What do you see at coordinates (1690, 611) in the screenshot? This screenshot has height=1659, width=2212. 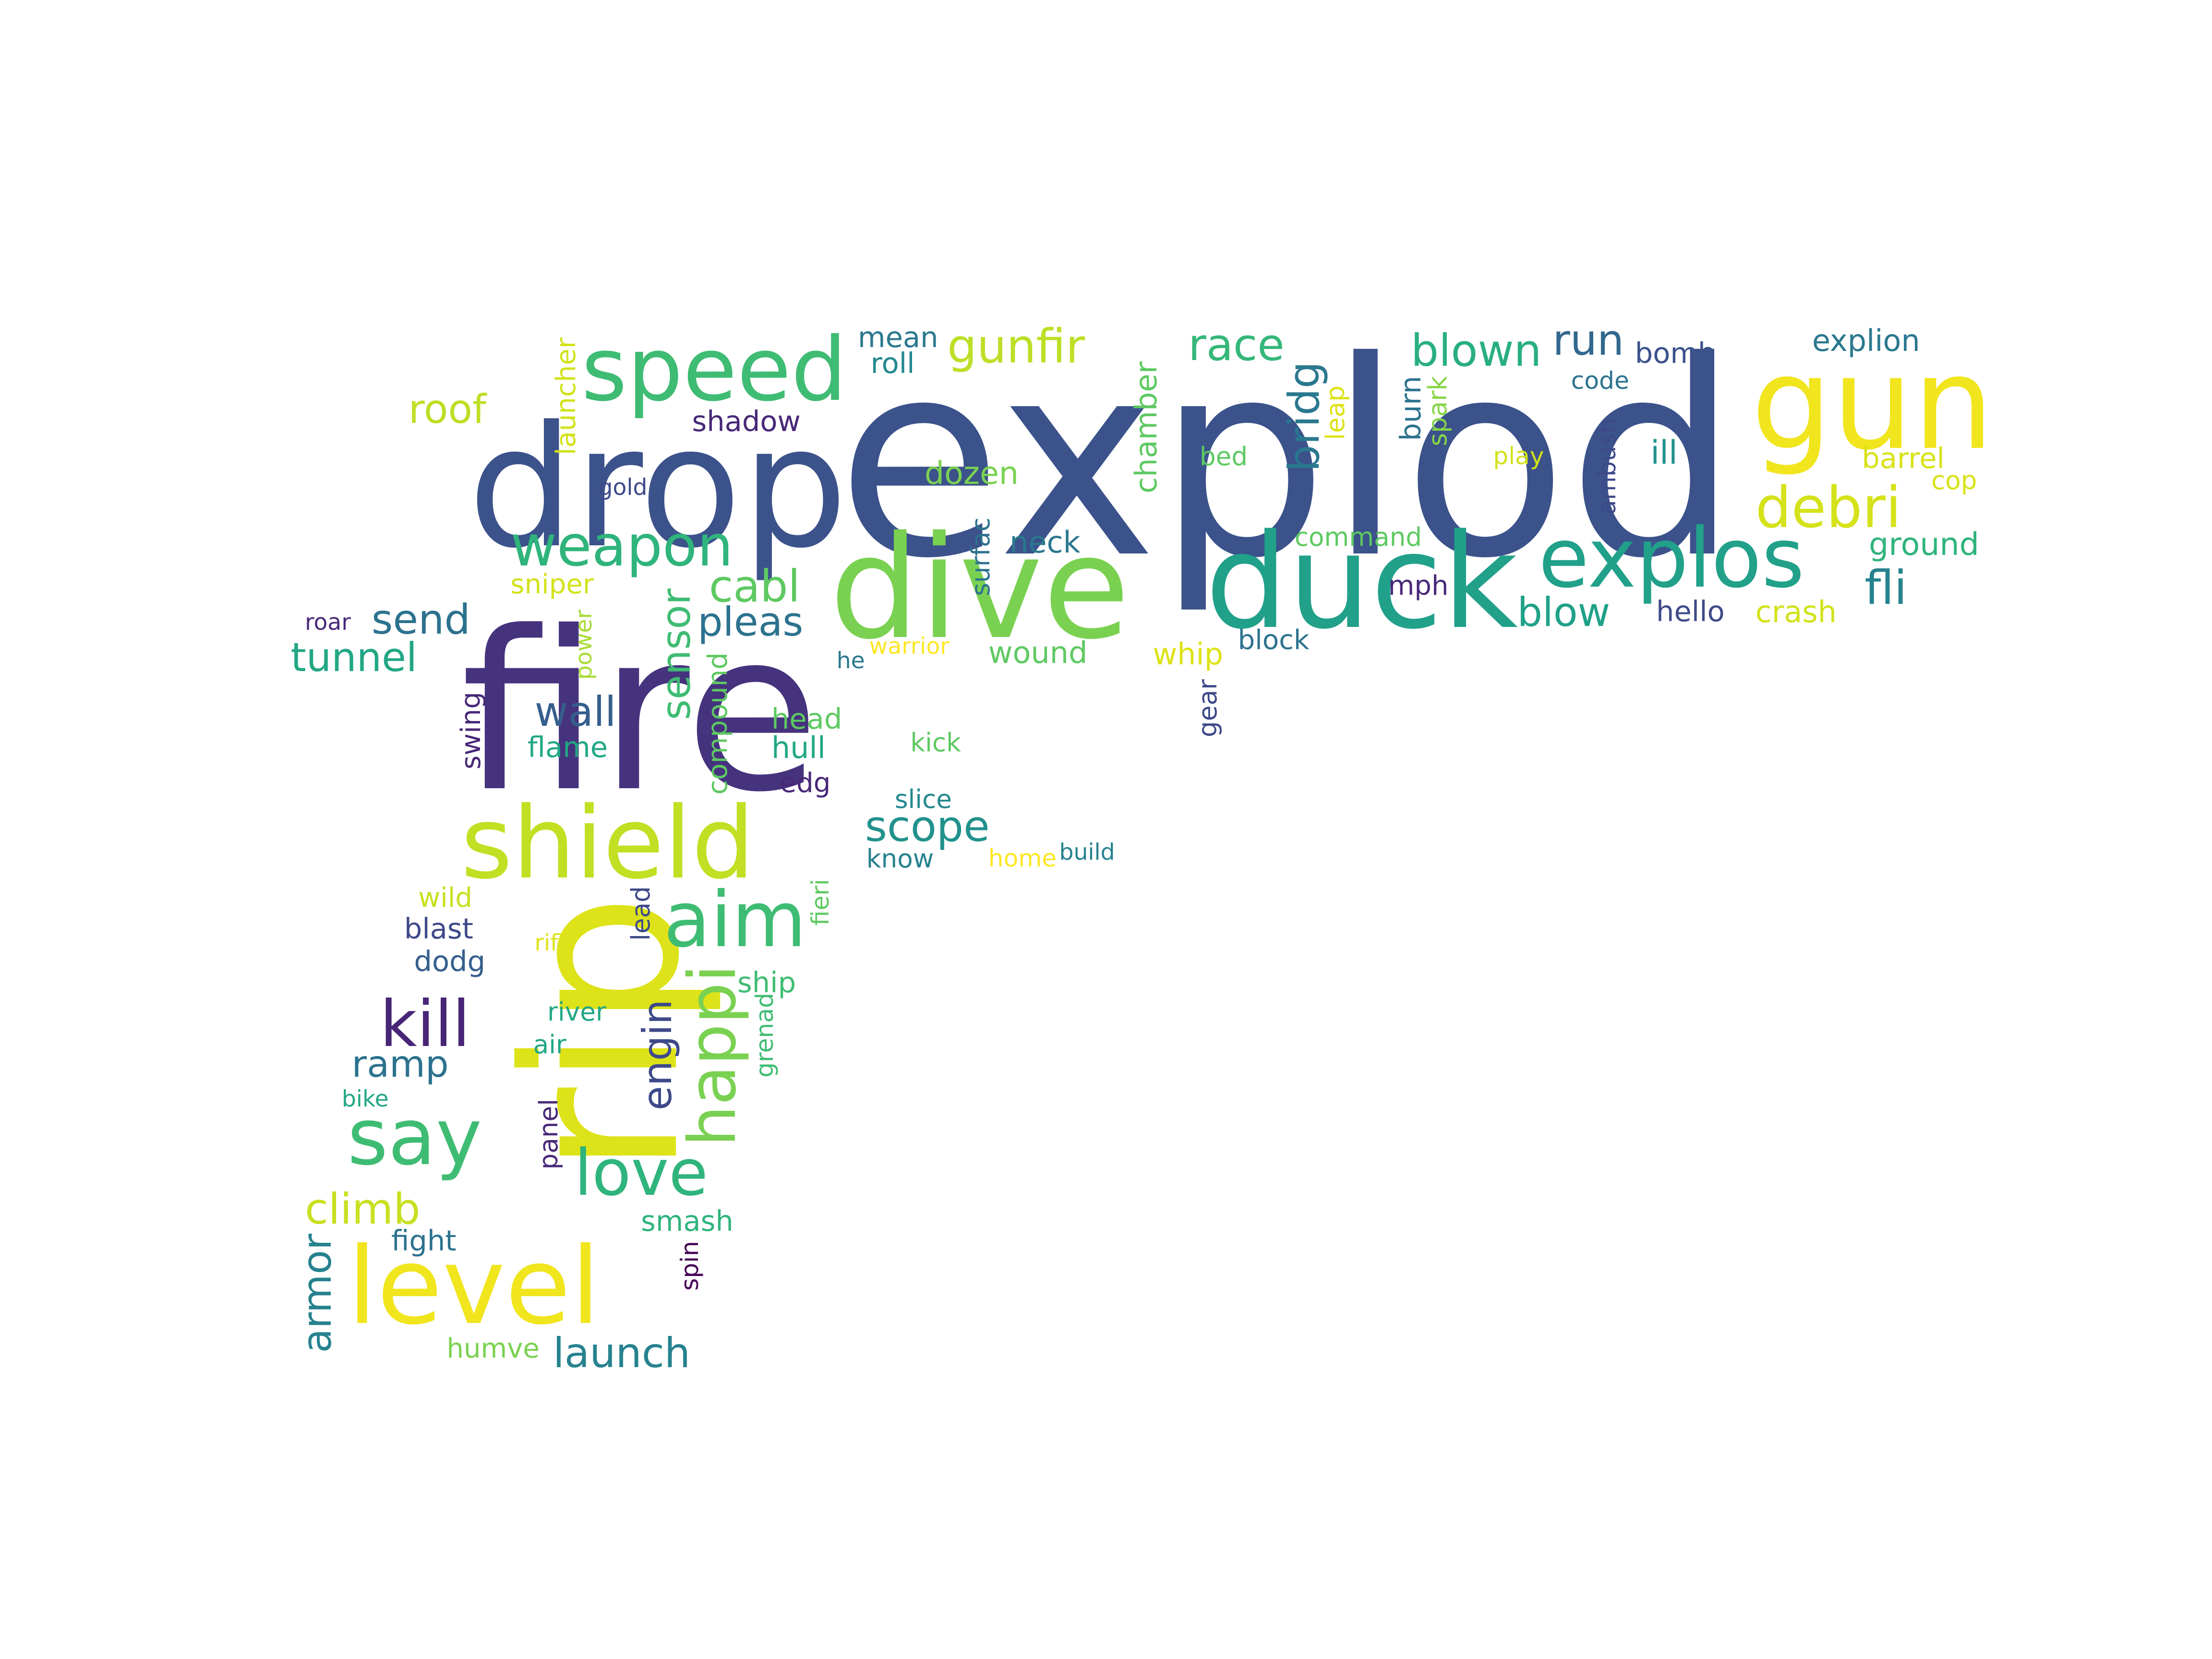 I see `word-hello: hello` at bounding box center [1690, 611].